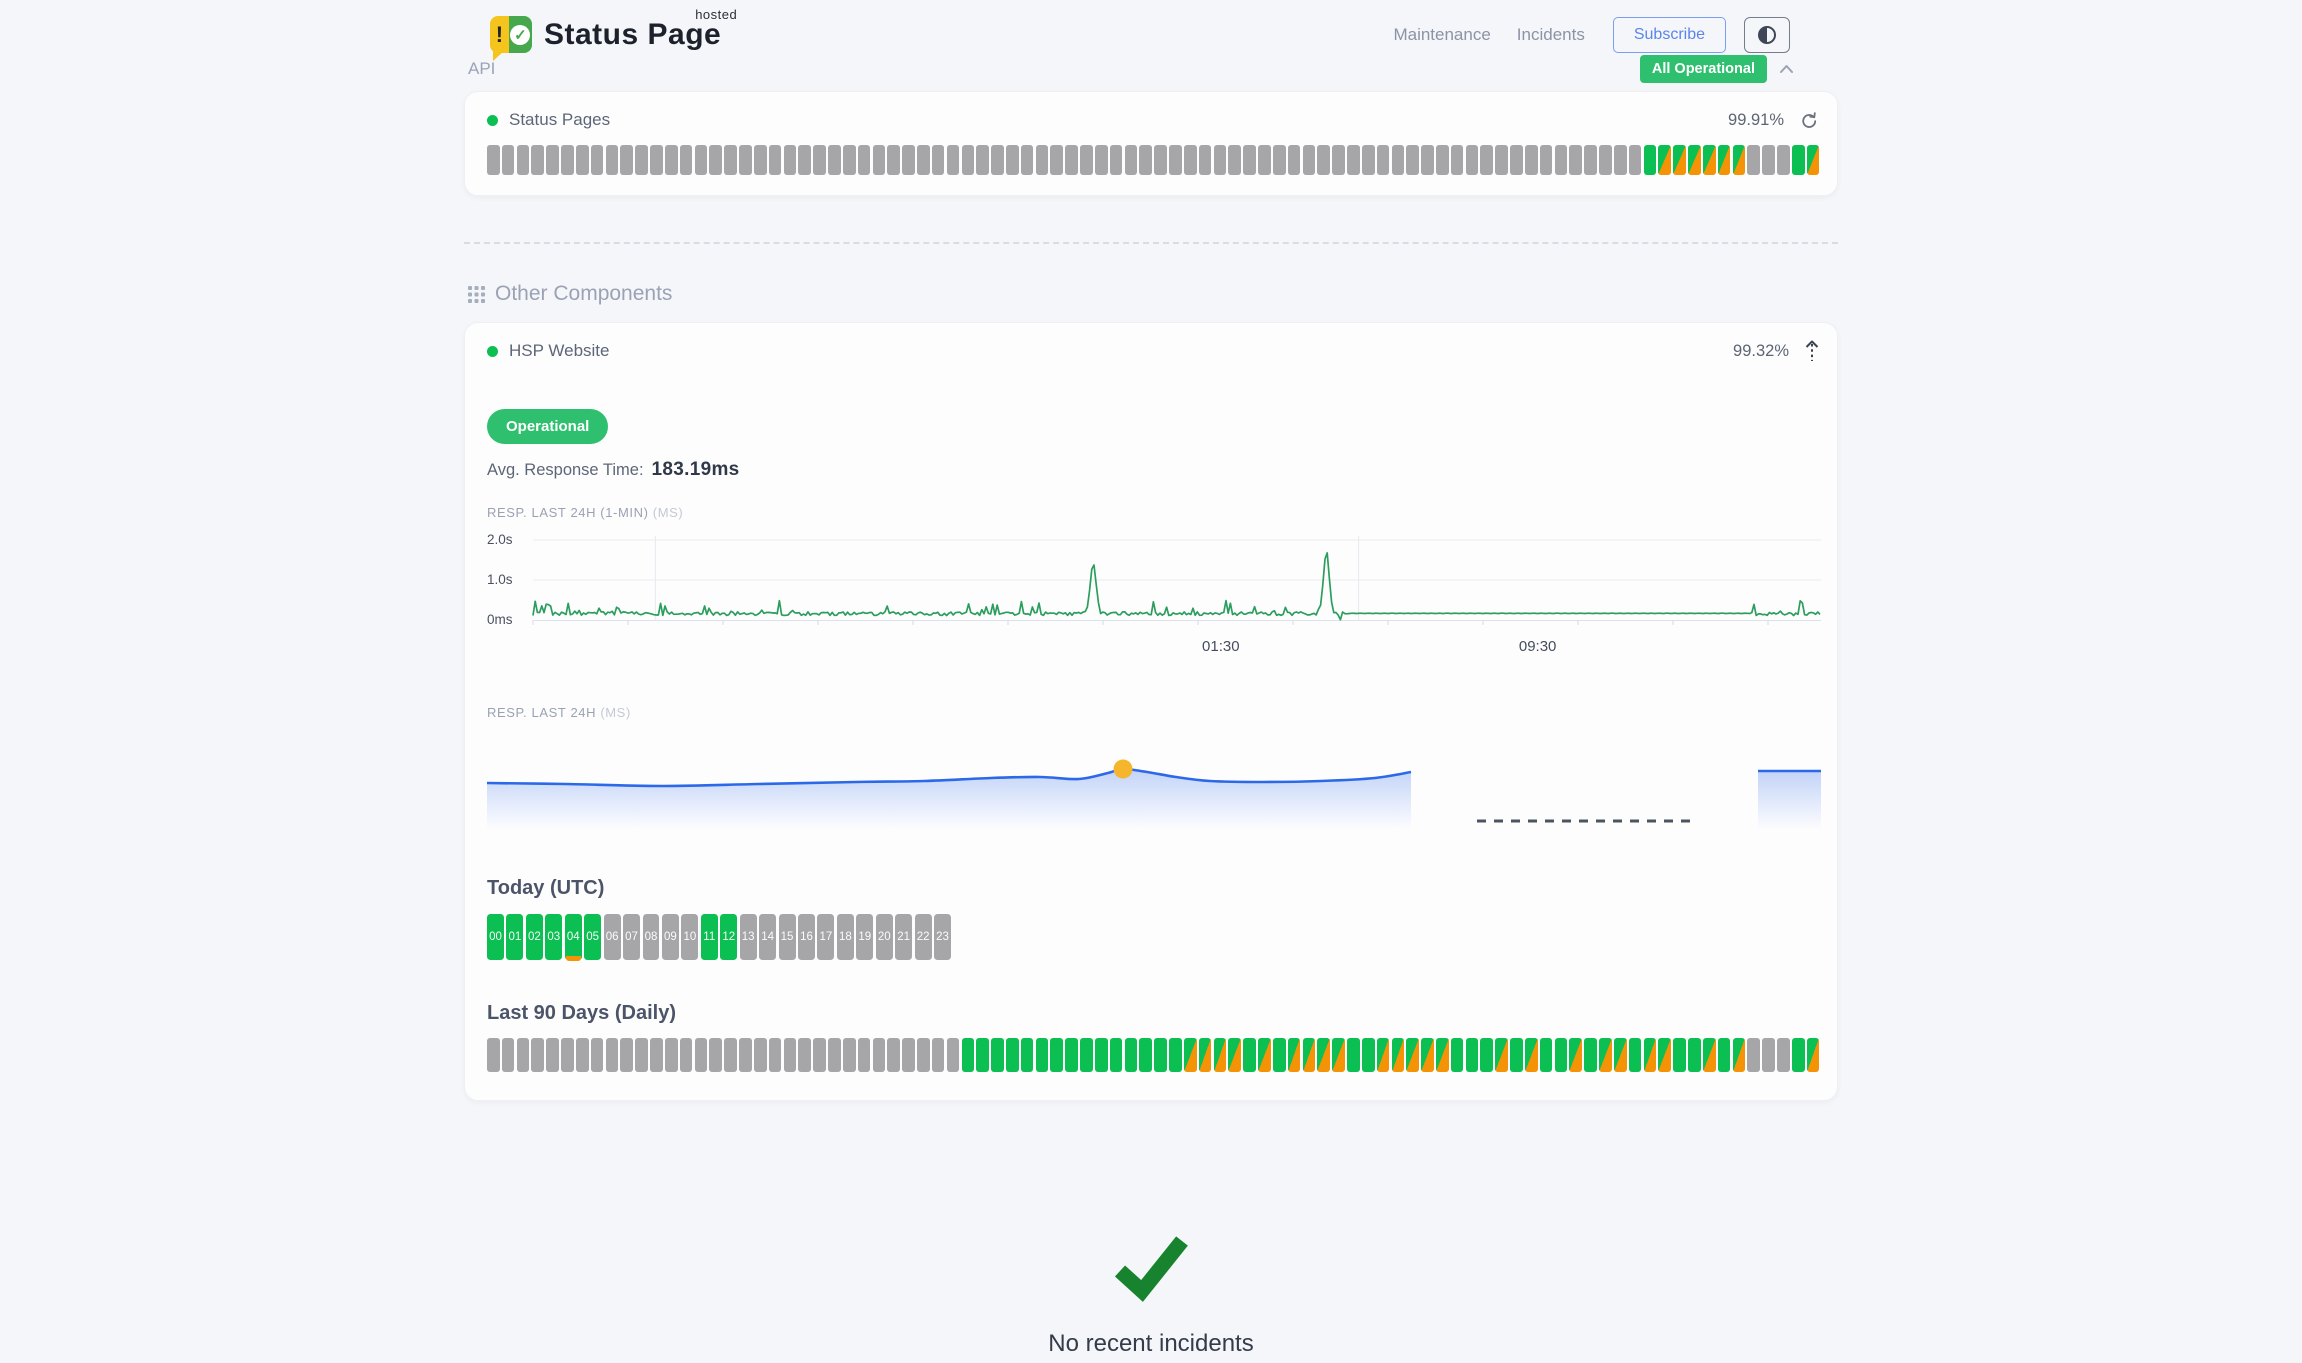 This screenshot has height=1363, width=2302. What do you see at coordinates (1027, 160) in the screenshot?
I see `uptime-bar-day-36-empty` at bounding box center [1027, 160].